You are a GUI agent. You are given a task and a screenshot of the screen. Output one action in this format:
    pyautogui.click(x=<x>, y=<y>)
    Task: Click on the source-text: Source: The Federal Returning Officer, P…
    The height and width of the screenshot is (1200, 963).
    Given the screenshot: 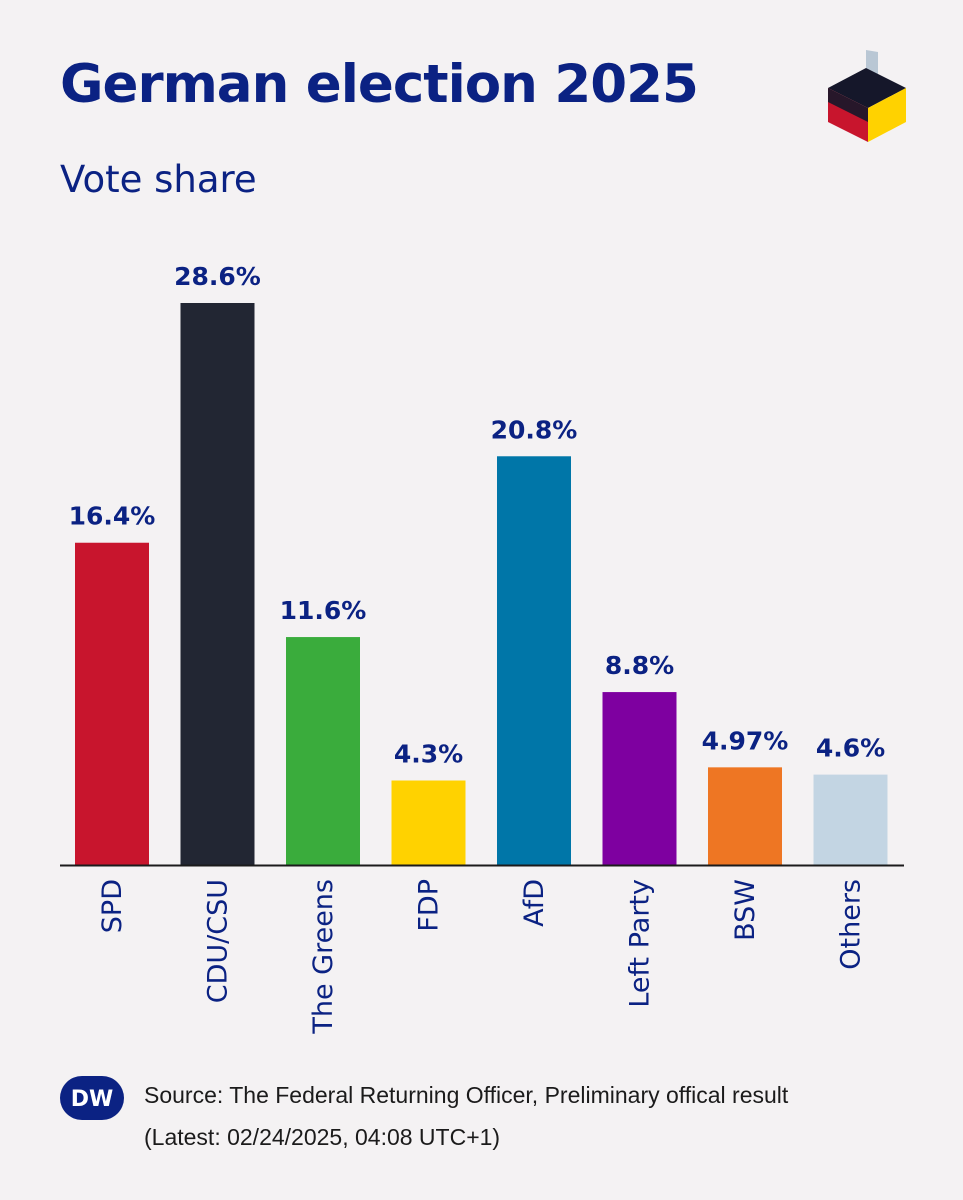 What is the action you would take?
    pyautogui.click(x=466, y=1095)
    